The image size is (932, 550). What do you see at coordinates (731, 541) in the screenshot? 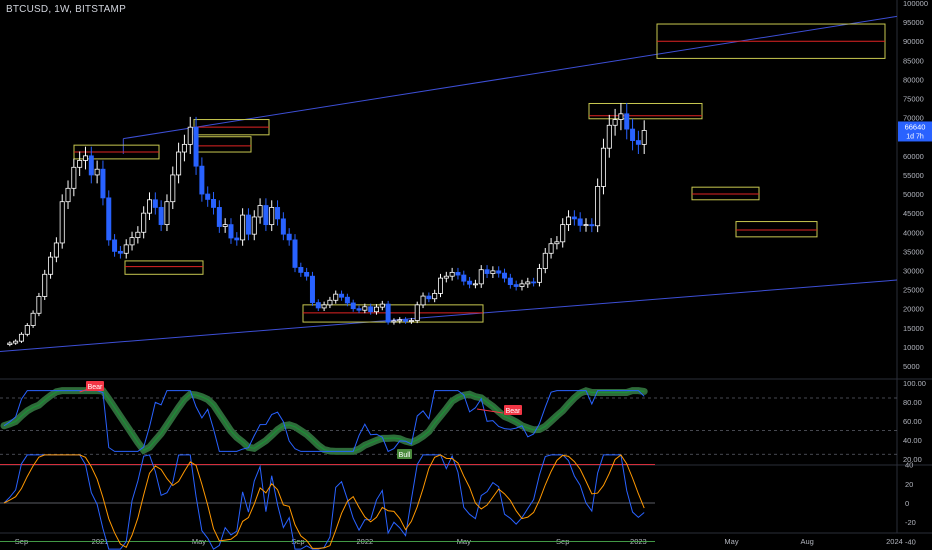
I see `time-tick-label: May` at bounding box center [731, 541].